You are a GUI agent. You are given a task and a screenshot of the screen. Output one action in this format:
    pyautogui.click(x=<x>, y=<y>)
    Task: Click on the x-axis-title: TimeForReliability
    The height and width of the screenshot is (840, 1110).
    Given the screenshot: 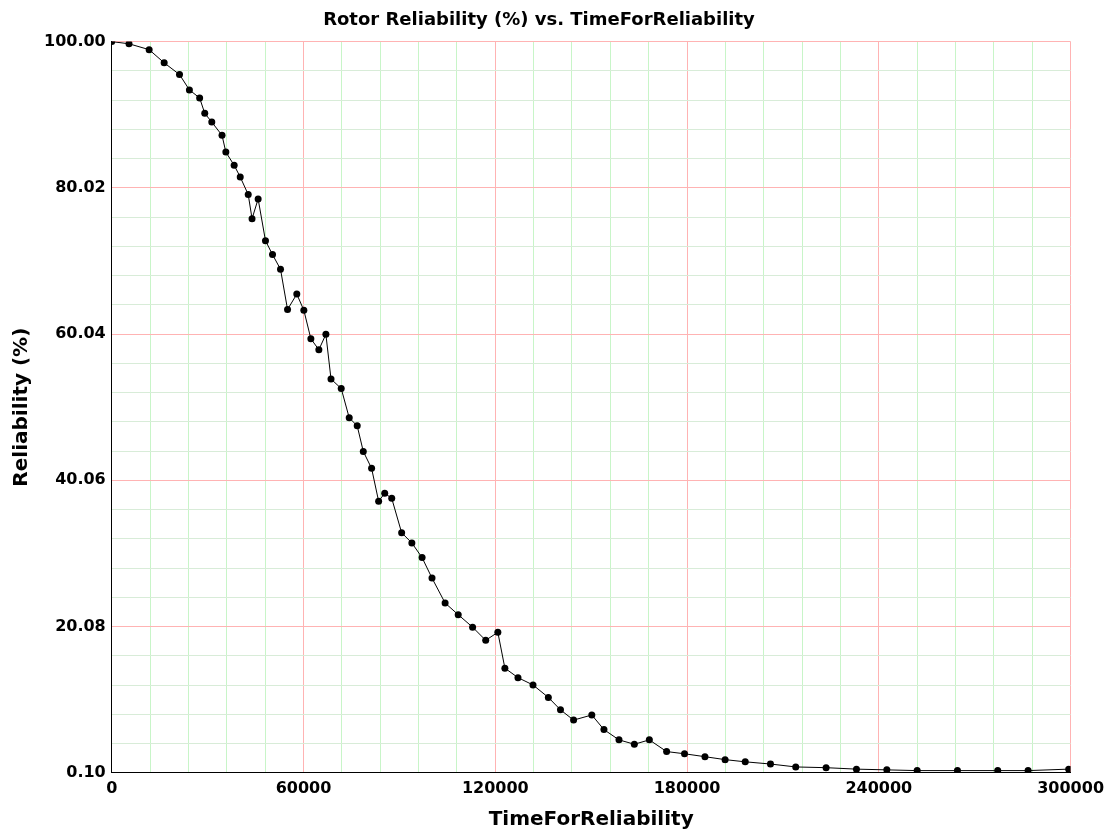 What is the action you would take?
    pyautogui.click(x=591, y=818)
    